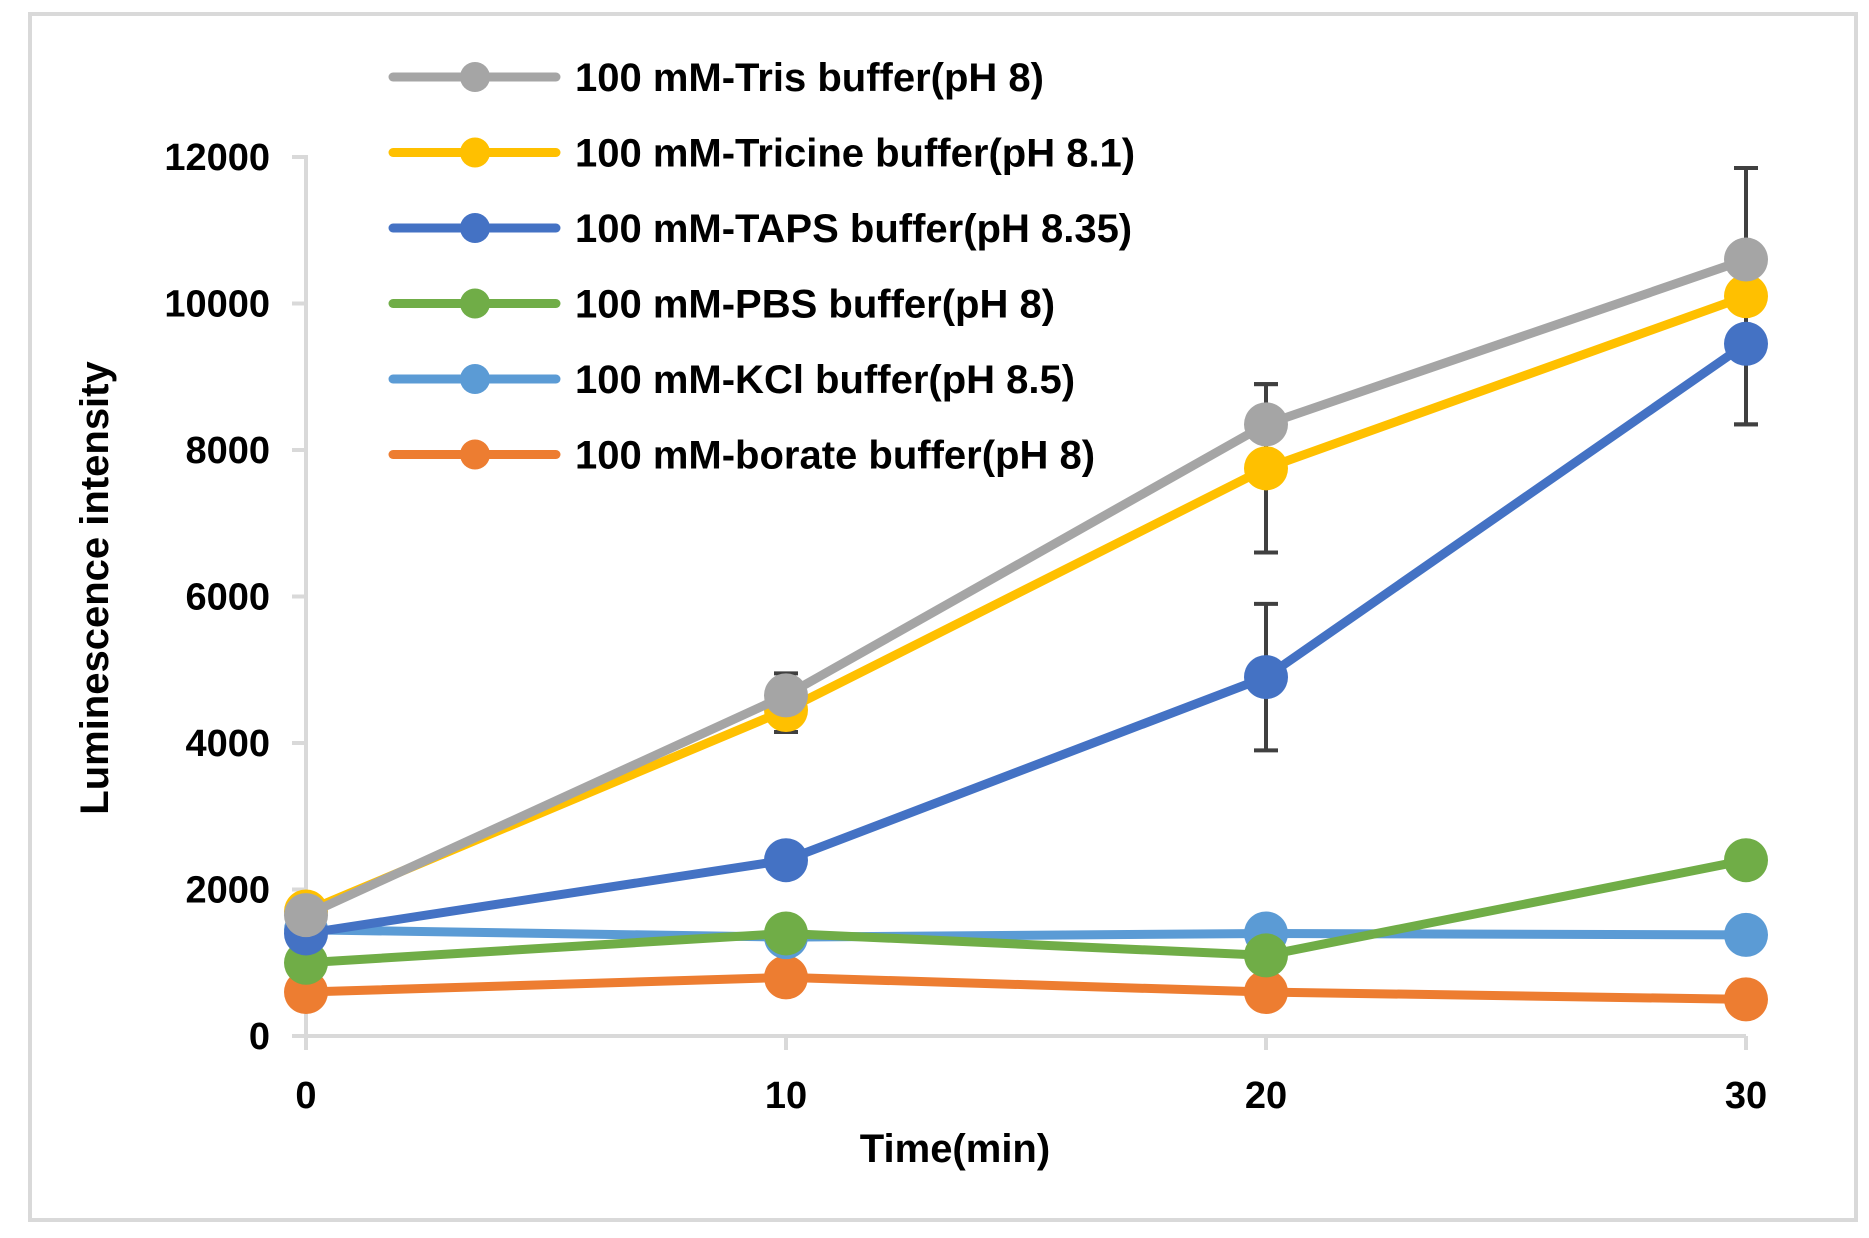 The width and height of the screenshot is (1869, 1238). What do you see at coordinates (217, 305) in the screenshot?
I see `y-tick-label: 10000` at bounding box center [217, 305].